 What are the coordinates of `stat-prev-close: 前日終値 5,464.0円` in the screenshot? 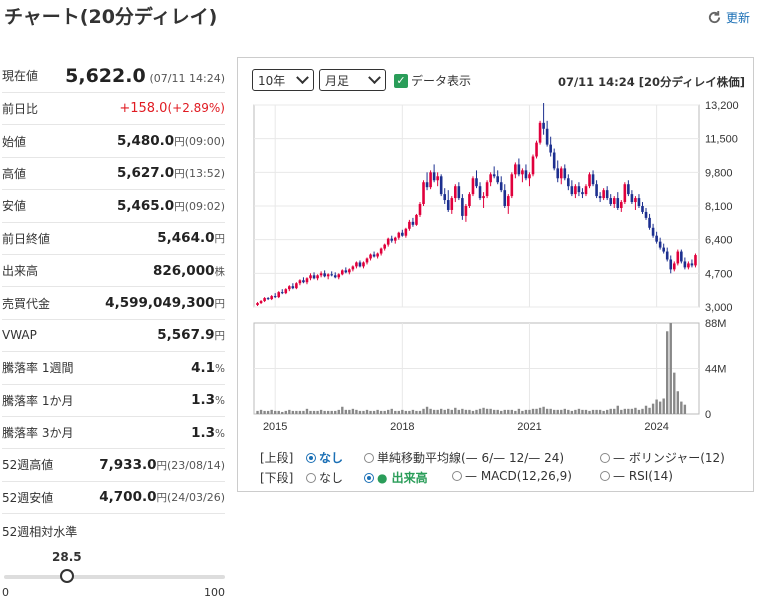 It's located at (113, 239).